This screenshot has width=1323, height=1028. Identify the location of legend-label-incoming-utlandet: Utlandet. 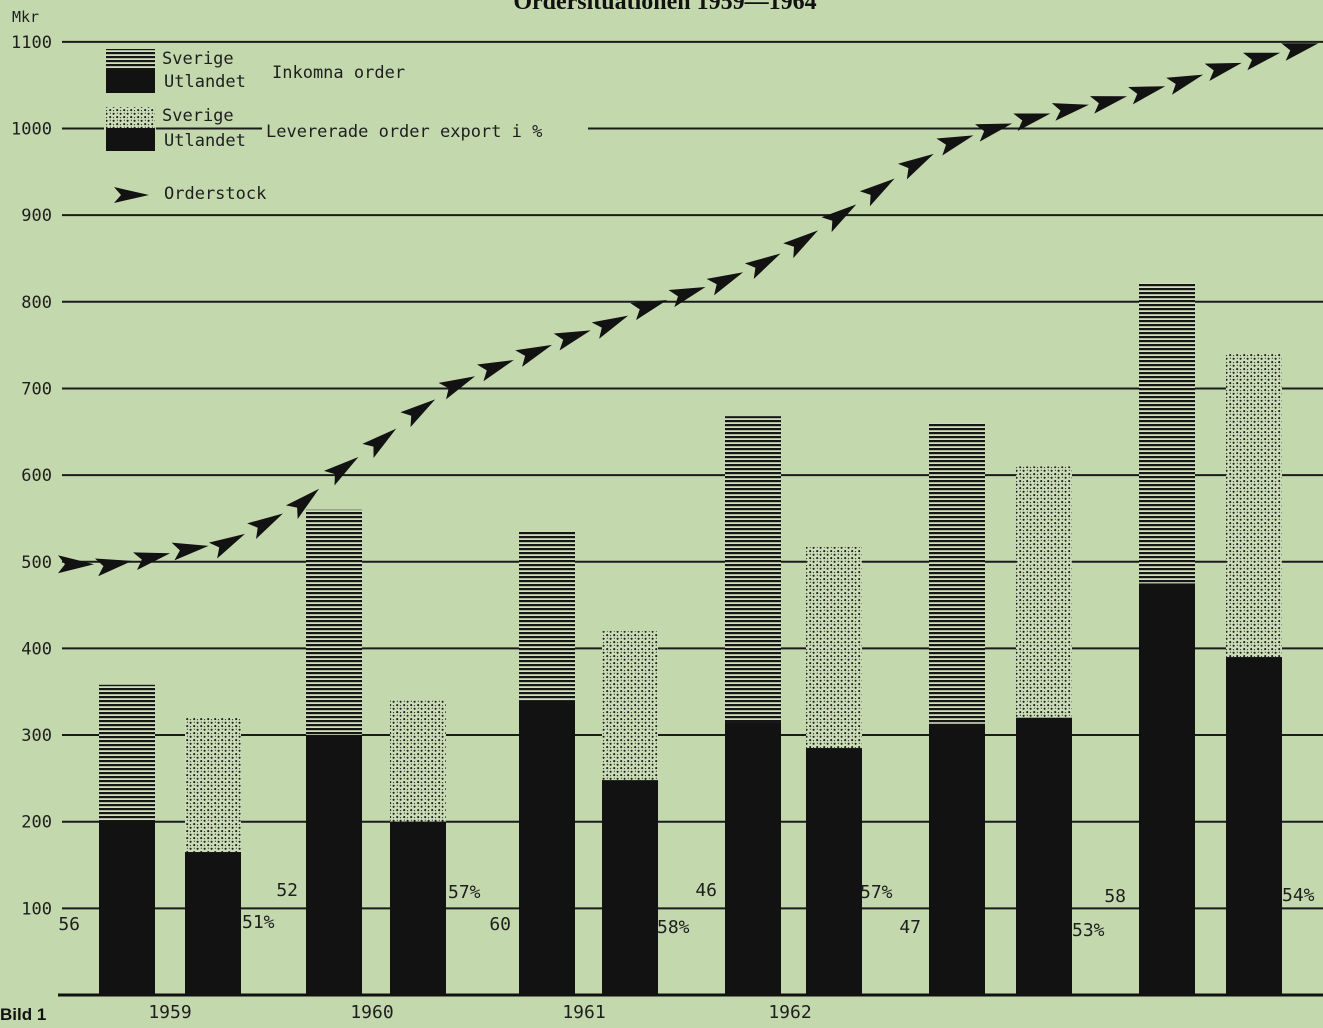
(205, 82).